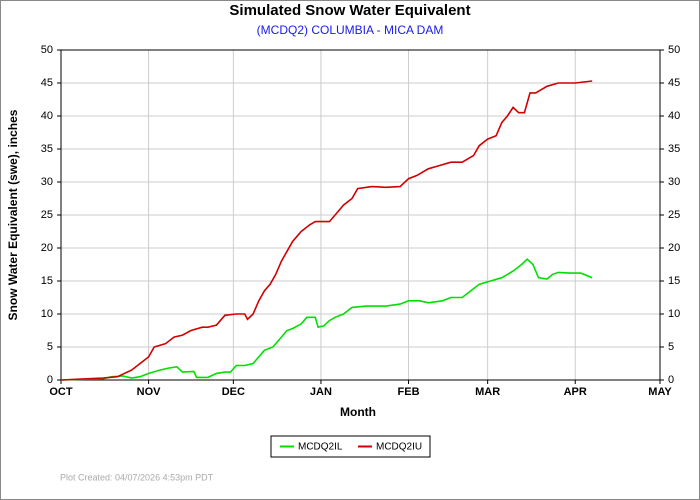  I want to click on y-tick-label: 15, so click(47, 281).